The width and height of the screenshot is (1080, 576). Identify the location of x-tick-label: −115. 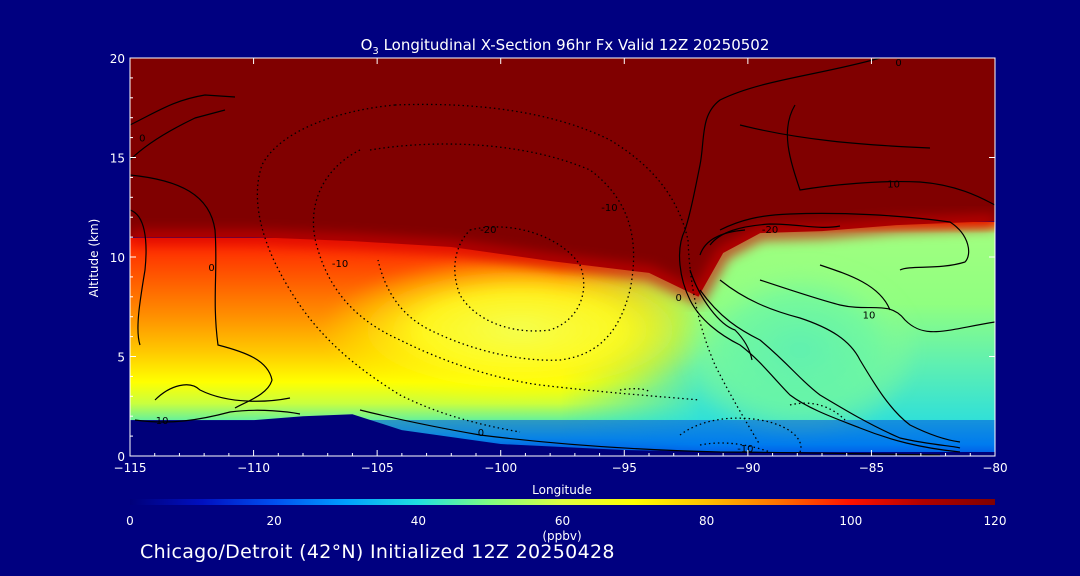
(130, 468).